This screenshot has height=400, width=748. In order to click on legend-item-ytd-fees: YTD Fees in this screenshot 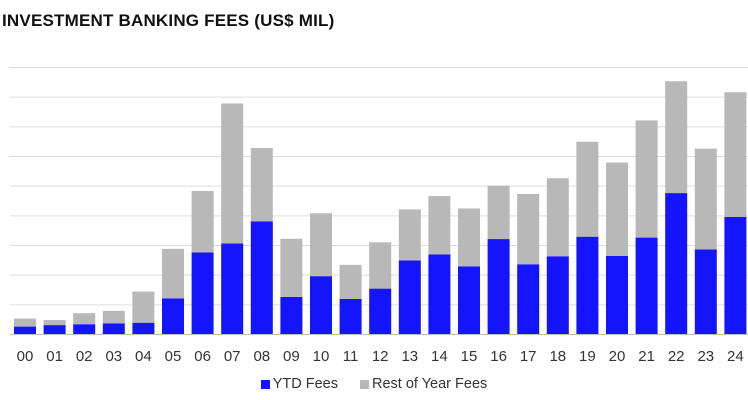, I will do `click(299, 384)`.